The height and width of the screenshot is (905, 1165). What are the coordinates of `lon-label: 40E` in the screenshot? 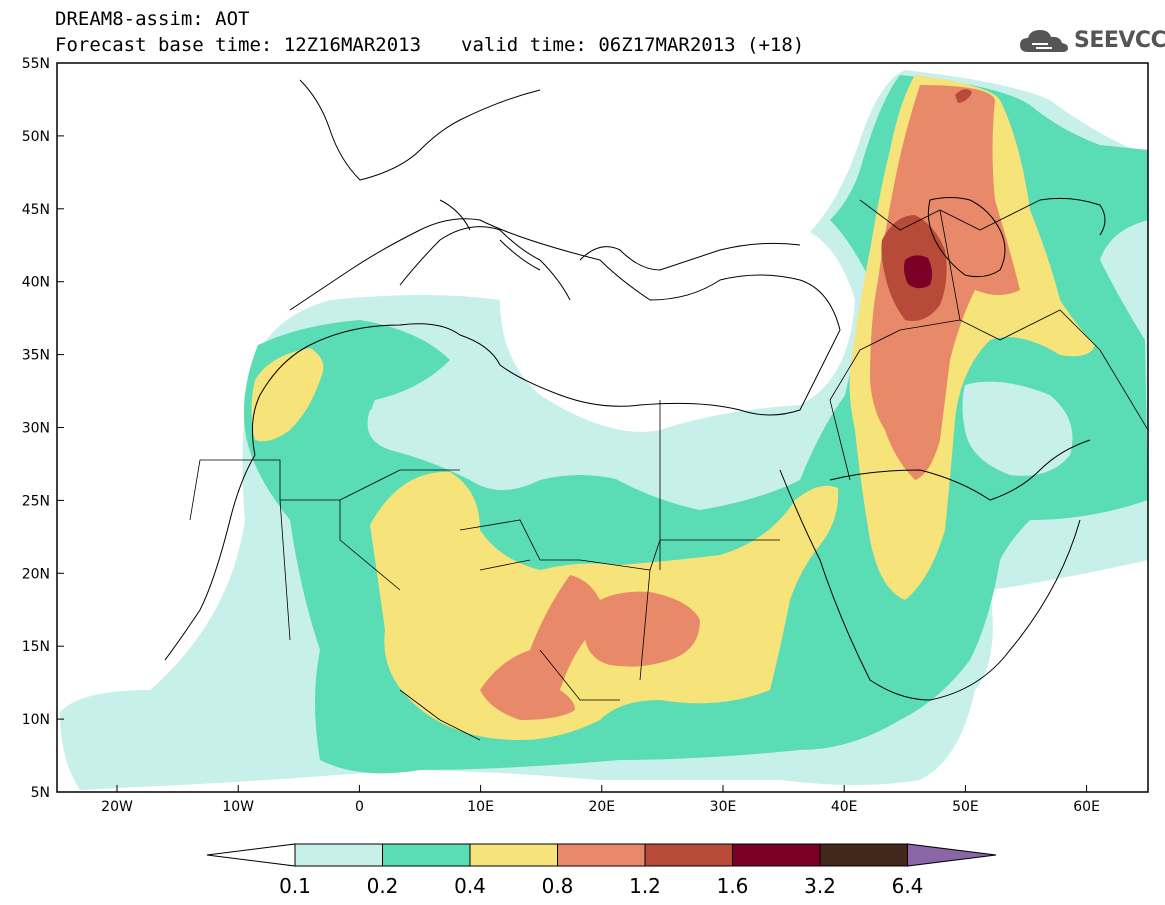 It's located at (844, 807).